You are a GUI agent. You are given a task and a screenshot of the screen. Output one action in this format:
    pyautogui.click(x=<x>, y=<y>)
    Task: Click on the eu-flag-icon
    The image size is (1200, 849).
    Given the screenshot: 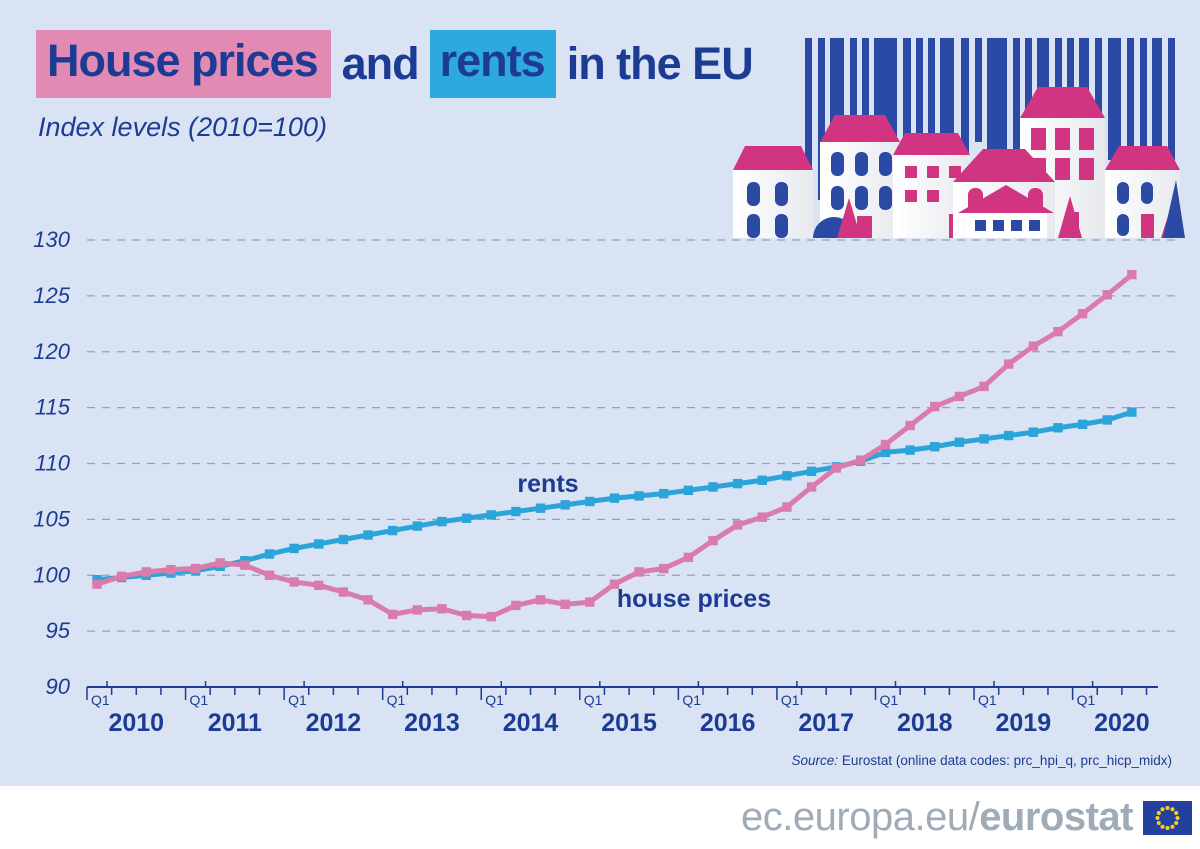 What is the action you would take?
    pyautogui.click(x=1167, y=817)
    